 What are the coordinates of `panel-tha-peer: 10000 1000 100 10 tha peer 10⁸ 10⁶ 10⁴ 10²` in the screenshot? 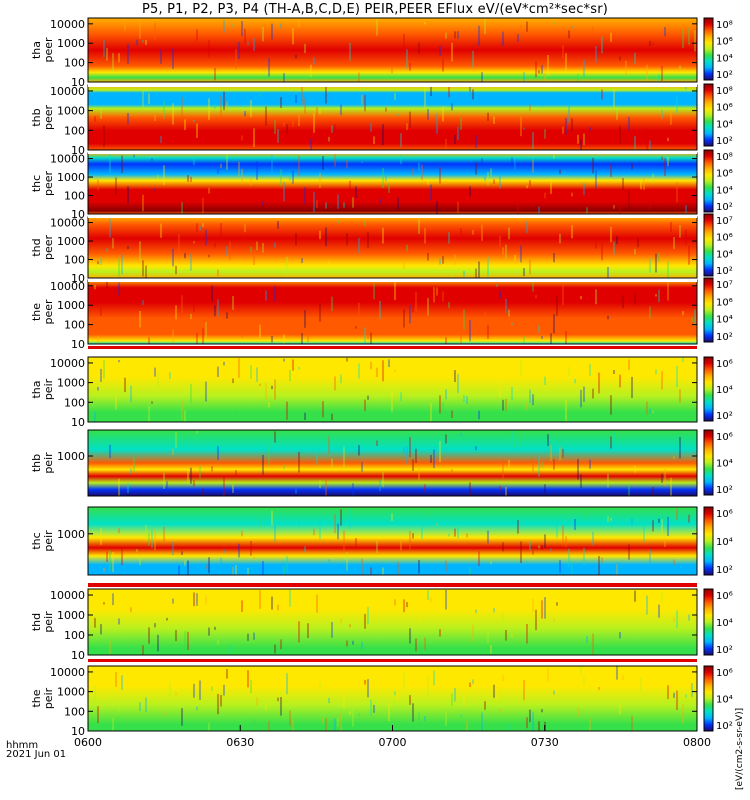 It's located at (381, 53).